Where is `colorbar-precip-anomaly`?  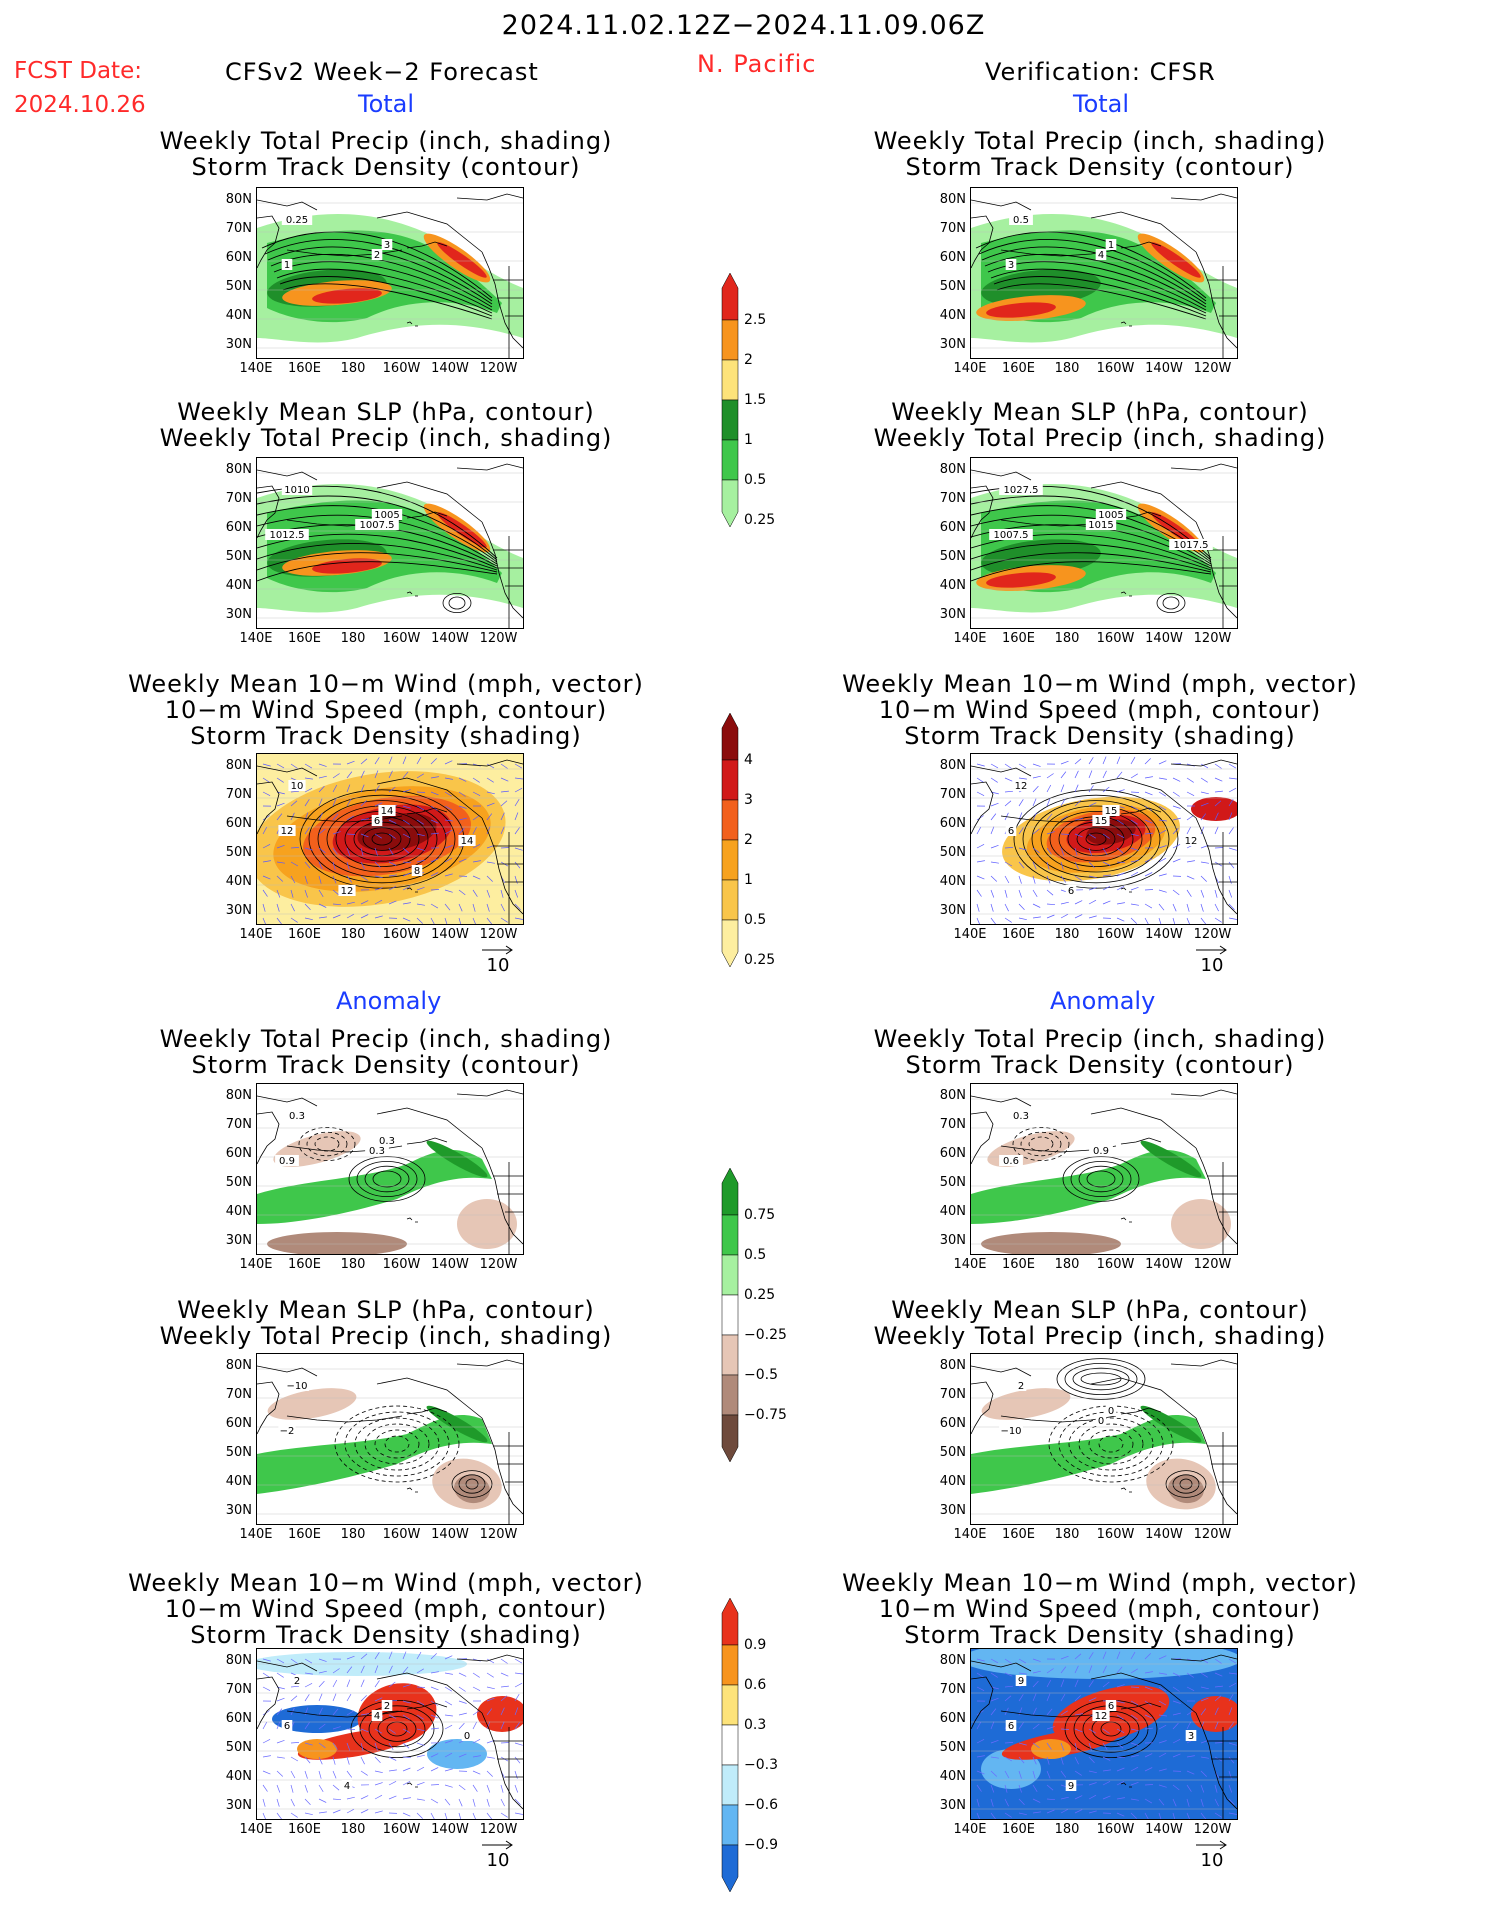 colorbar-precip-anomaly is located at coordinates (730, 1315).